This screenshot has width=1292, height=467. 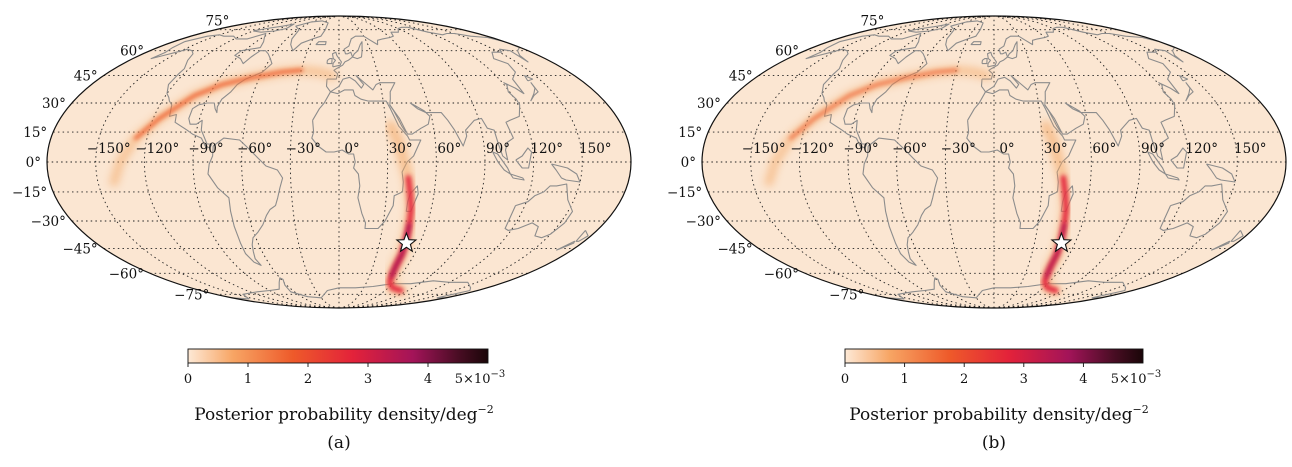 I want to click on true-location-star-icon-b, so click(x=1061, y=242).